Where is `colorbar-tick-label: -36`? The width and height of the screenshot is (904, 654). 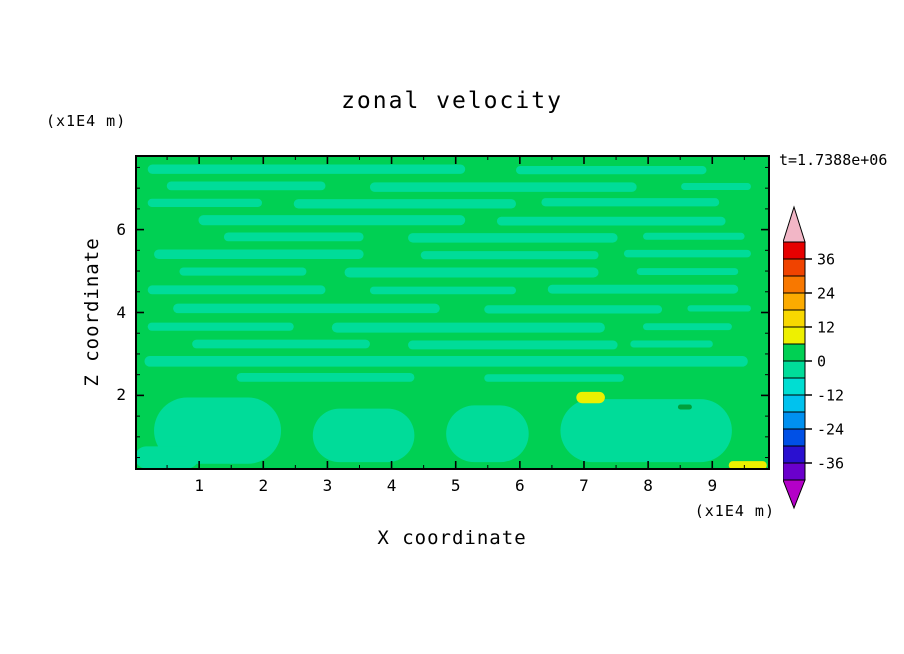 colorbar-tick-label: -36 is located at coordinates (830, 464).